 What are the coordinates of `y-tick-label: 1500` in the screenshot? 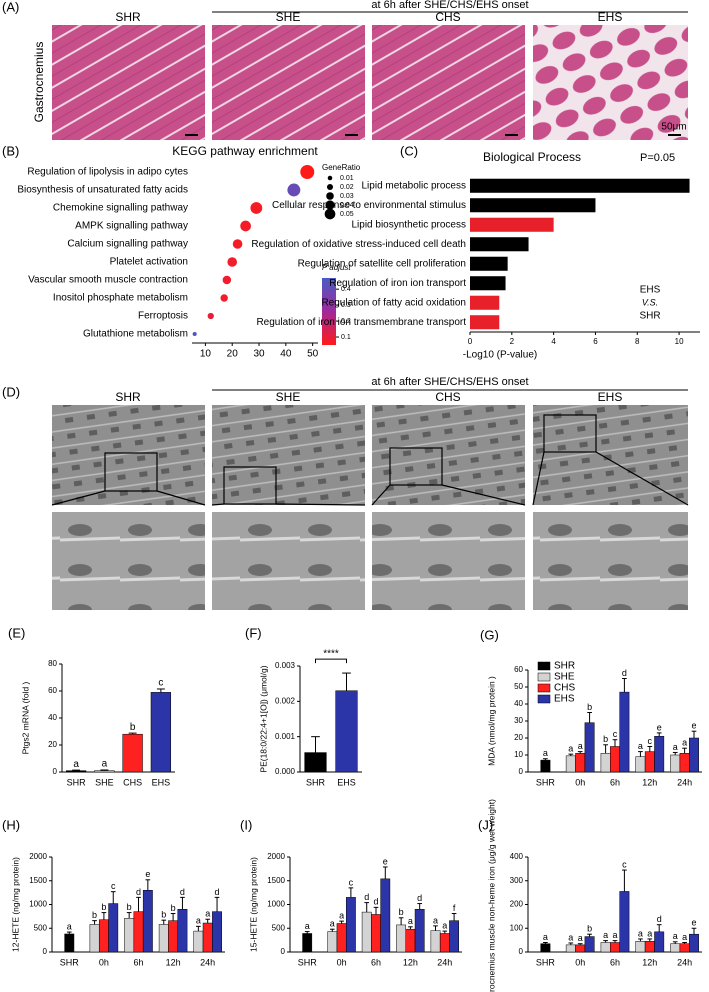 It's located at (276, 880).